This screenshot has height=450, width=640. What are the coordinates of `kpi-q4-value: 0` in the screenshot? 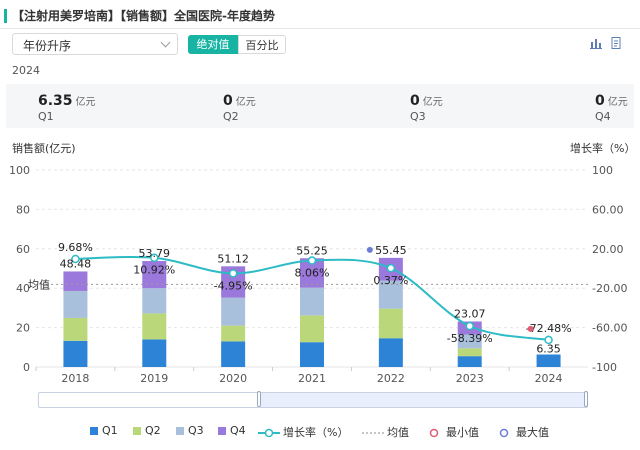 It's located at (600, 101).